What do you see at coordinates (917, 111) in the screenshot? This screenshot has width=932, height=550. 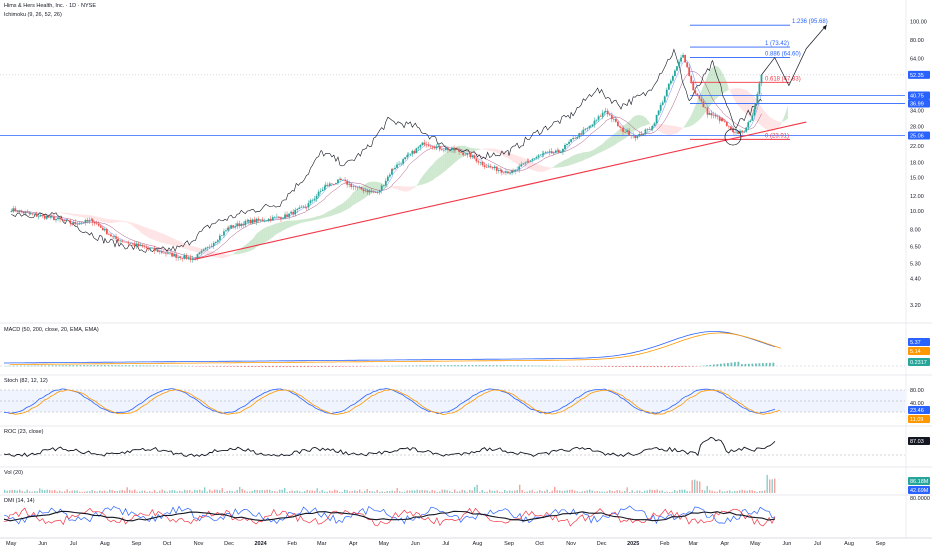 I see `y-tick-label: 34.00` at bounding box center [917, 111].